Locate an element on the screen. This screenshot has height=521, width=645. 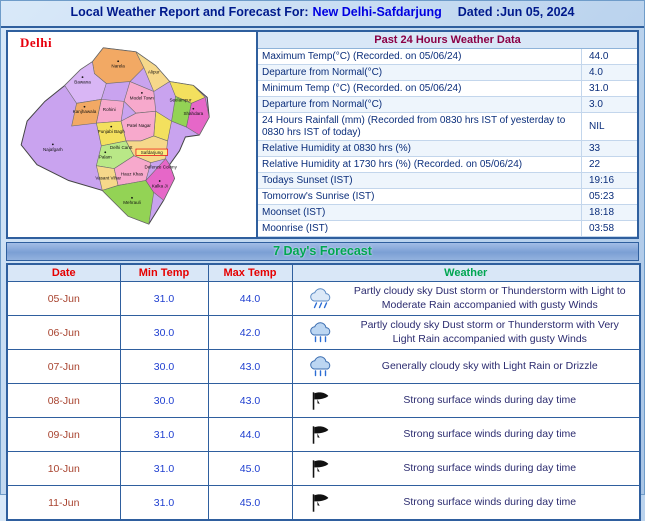
past24-row: Moonrise (IST) 03:58 is located at coordinates (447, 228).